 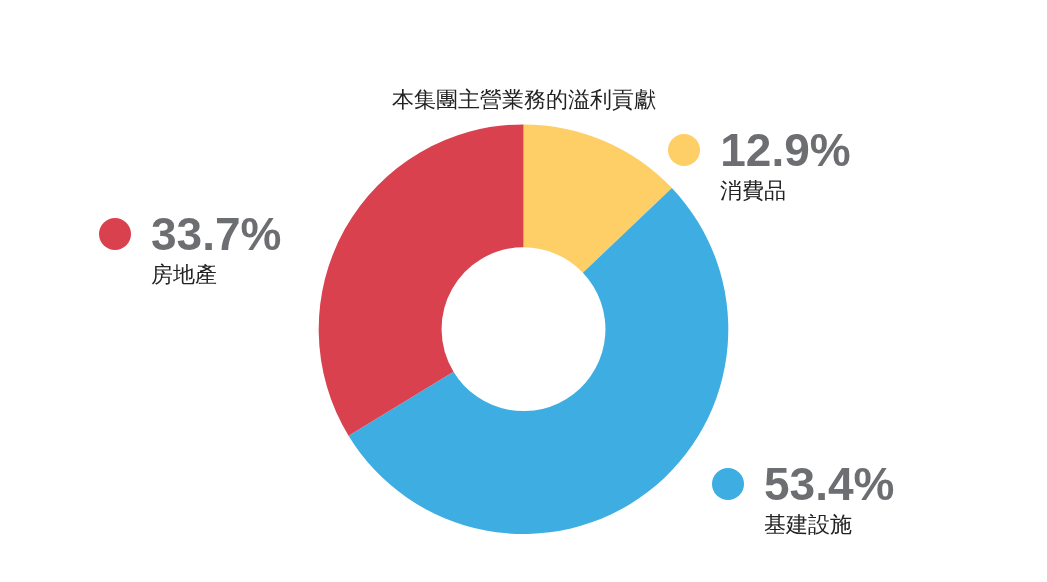 I want to click on data-label: 53.4%, so click(x=829, y=483).